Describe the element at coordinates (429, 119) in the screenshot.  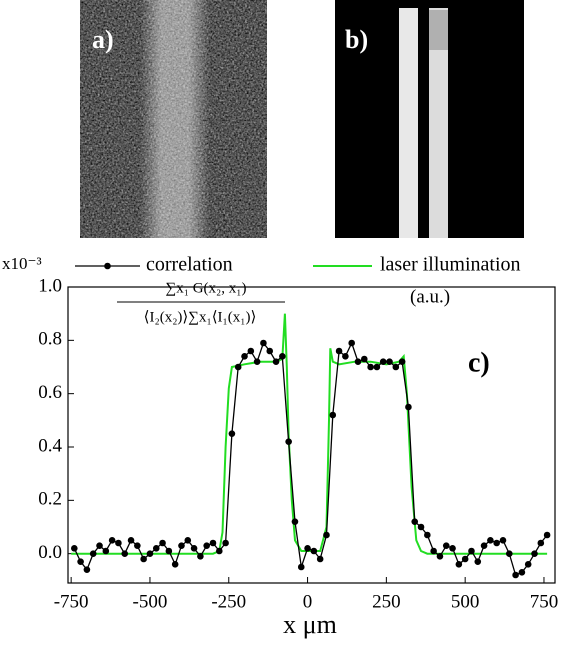
I see `image-b: b)` at that location.